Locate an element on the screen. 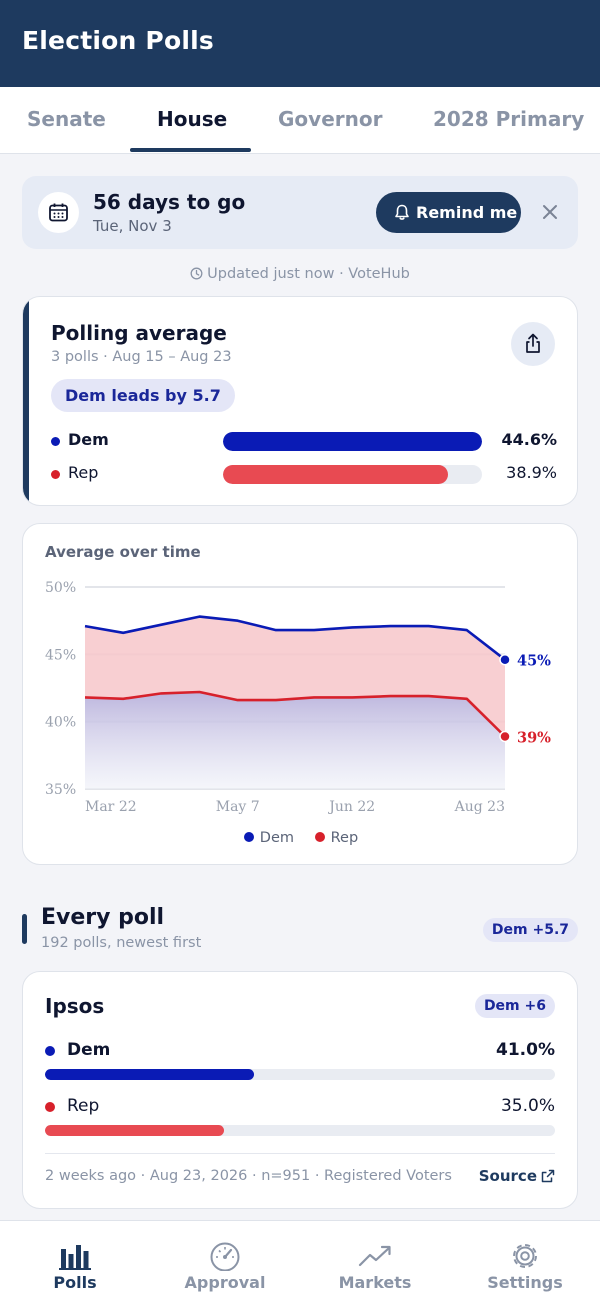  dem-series-line is located at coordinates (295, 638).